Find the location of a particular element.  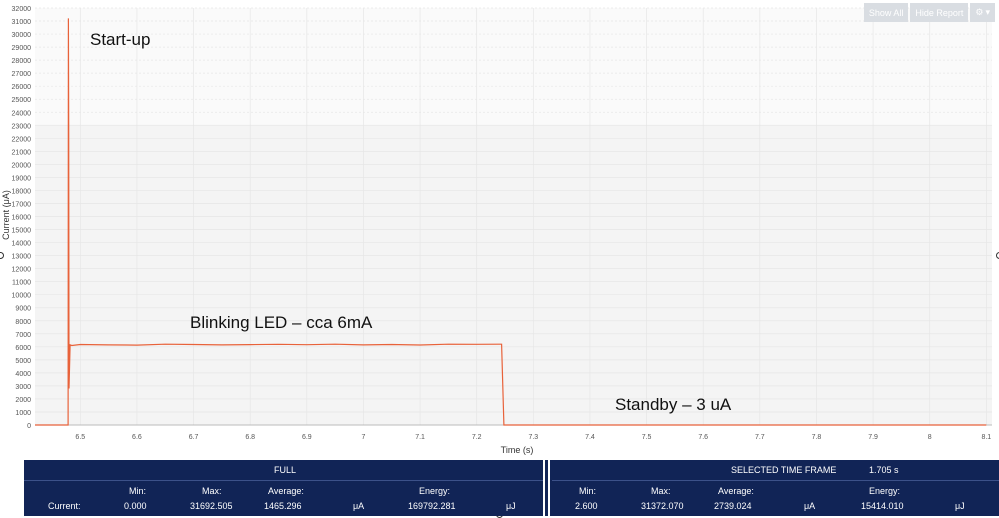

y-tick-label: 31000 is located at coordinates (22, 22).